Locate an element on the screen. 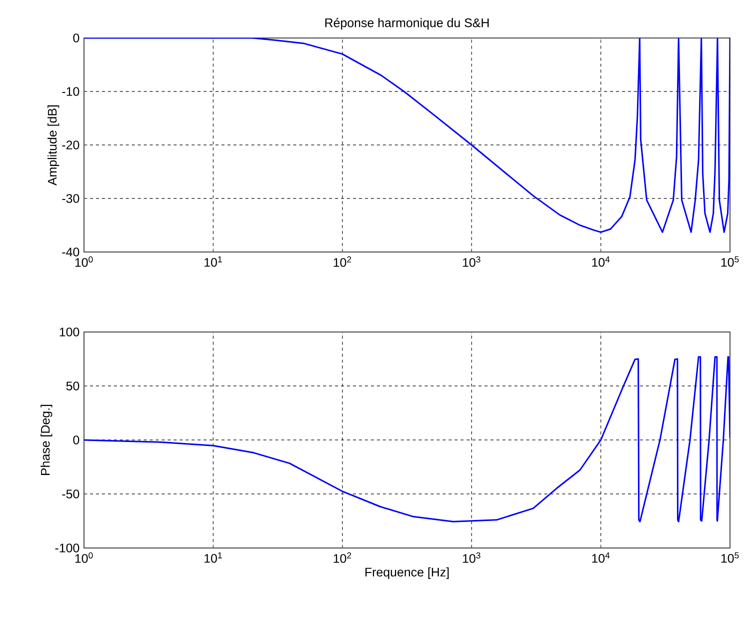  y-tick-label: -30 is located at coordinates (71, 198).